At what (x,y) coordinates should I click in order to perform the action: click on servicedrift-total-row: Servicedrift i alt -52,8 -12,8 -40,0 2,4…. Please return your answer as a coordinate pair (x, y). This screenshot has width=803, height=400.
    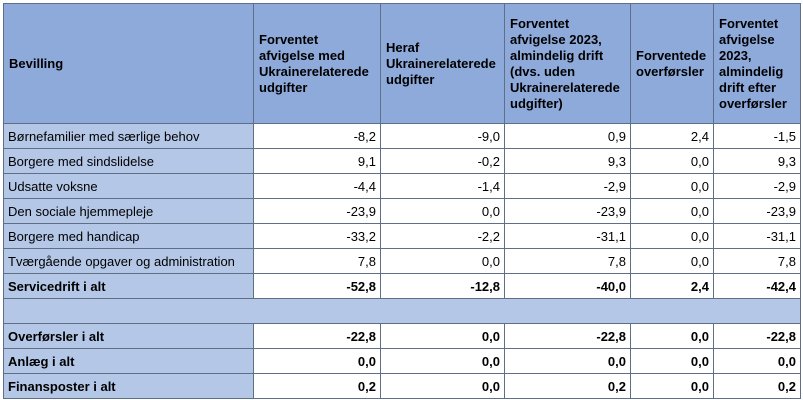
    Looking at the image, I should click on (402, 286).